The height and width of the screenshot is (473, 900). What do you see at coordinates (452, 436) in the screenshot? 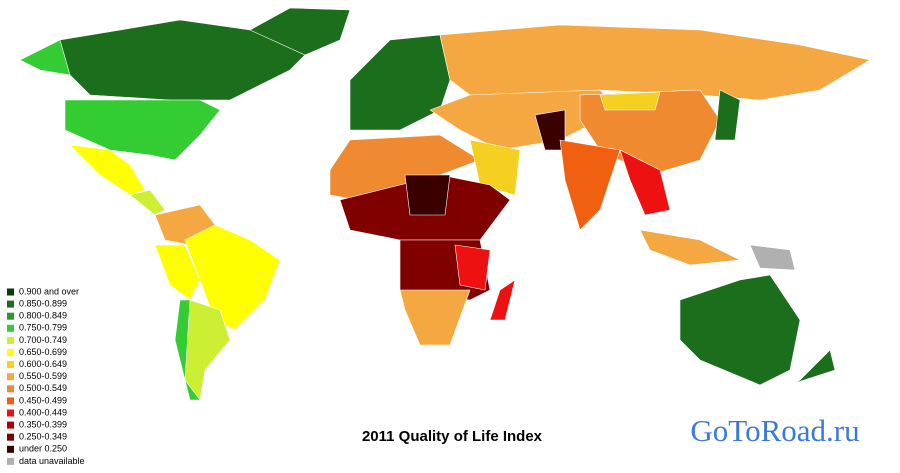
I see `map-title: 2011 Quality of Life Index` at bounding box center [452, 436].